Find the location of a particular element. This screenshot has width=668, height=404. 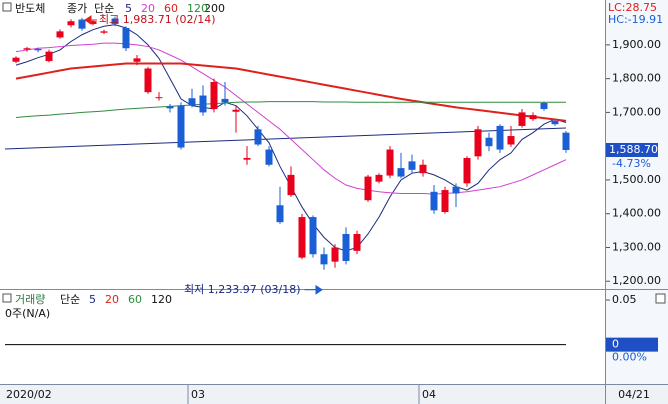

y-tick-label: 0 is located at coordinates (615, 344).